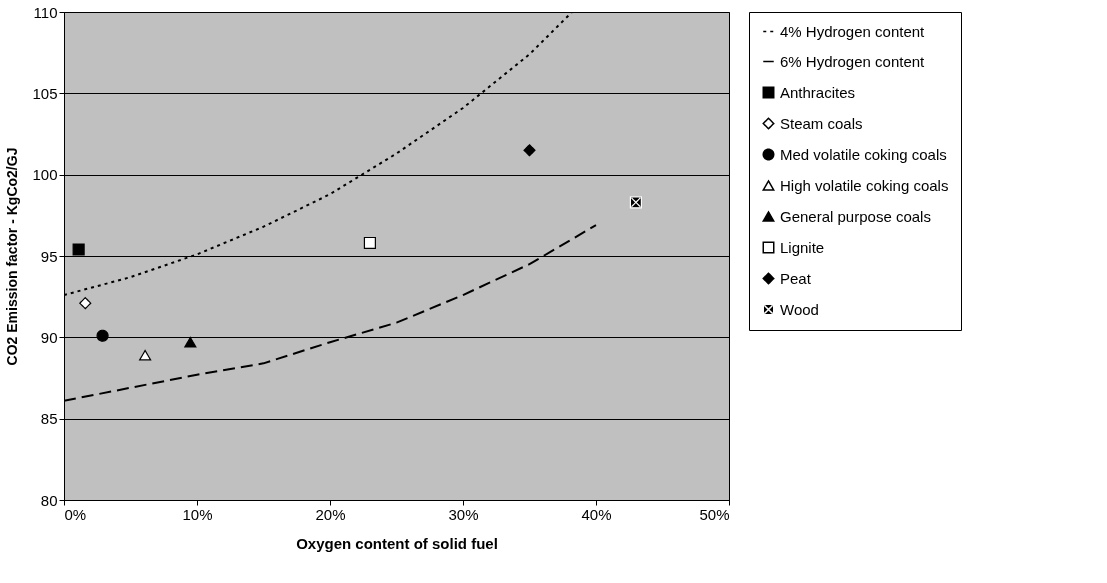 The width and height of the screenshot is (1107, 583). Describe the element at coordinates (397, 543) in the screenshot. I see `x-axis-title: Oxygen content of solid fuel` at that location.